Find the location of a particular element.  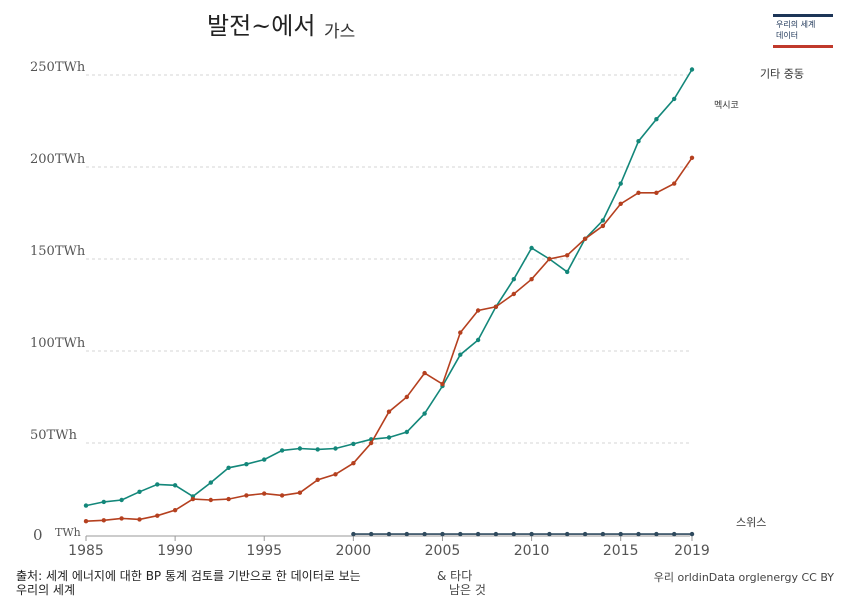

y-tick-label: 50TWh is located at coordinates (54, 435).